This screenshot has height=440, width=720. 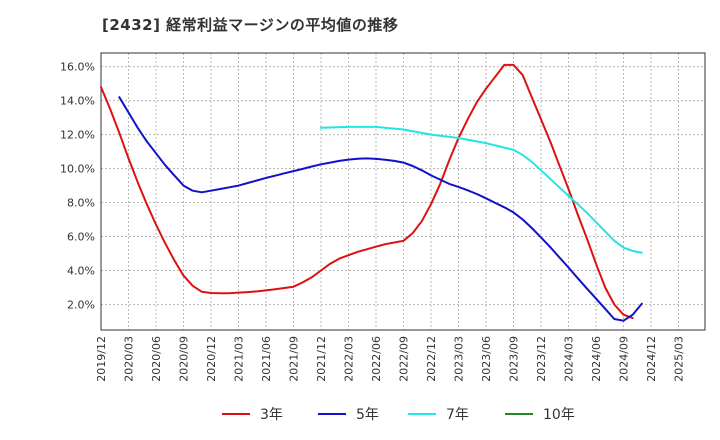 What do you see at coordinates (596, 359) in the screenshot?
I see `x-tick-label: 2024/06` at bounding box center [596, 359].